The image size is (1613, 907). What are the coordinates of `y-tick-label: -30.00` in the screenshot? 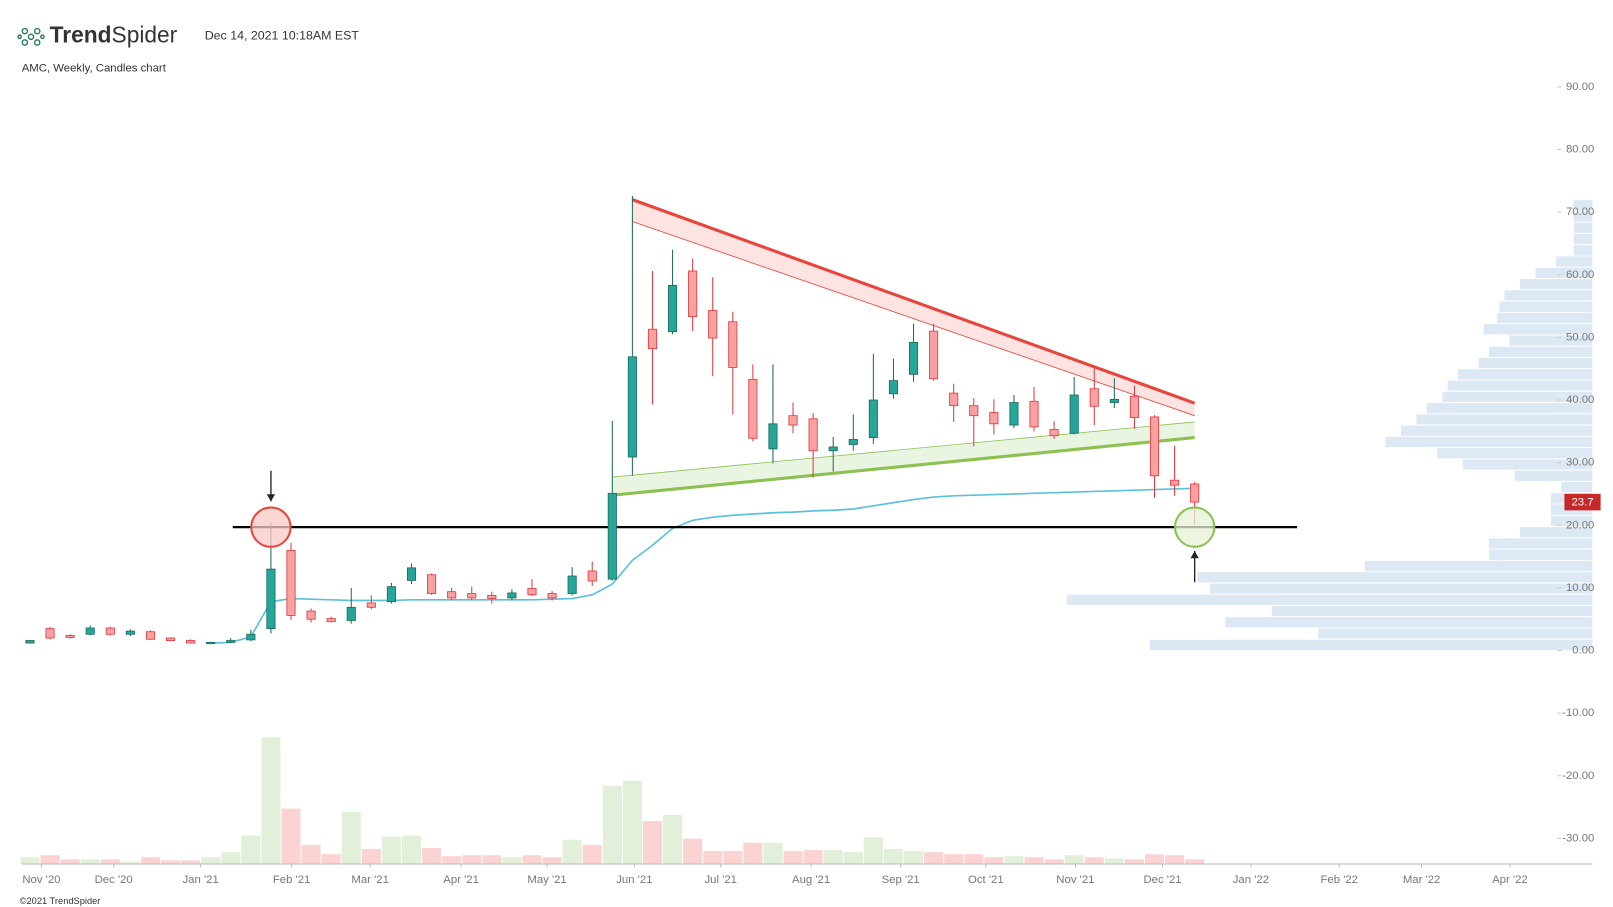 It's located at (1578, 838).